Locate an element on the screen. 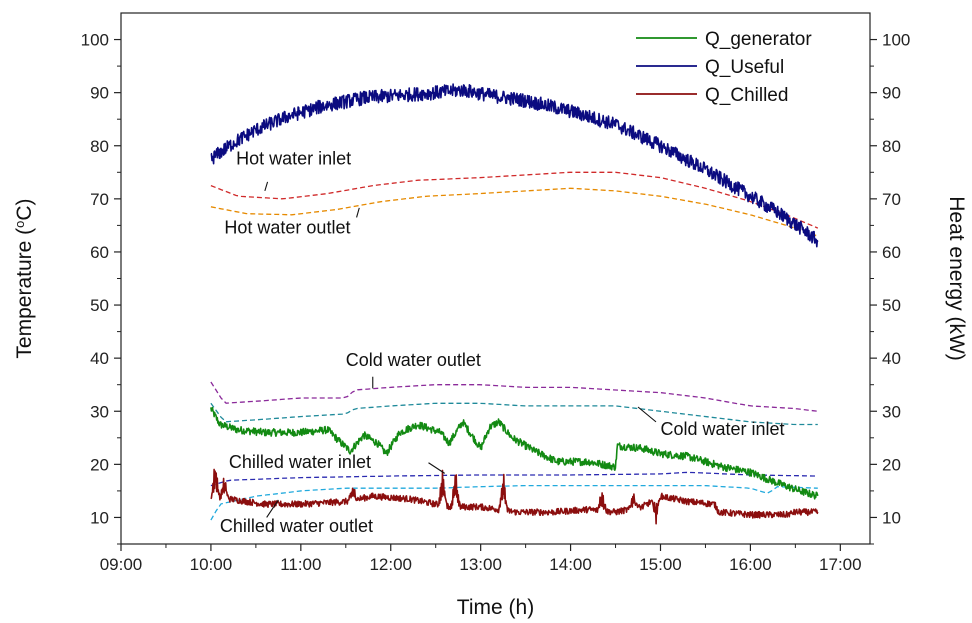 This screenshot has height=623, width=972. x-tick-label: 11:00 is located at coordinates (300, 564).